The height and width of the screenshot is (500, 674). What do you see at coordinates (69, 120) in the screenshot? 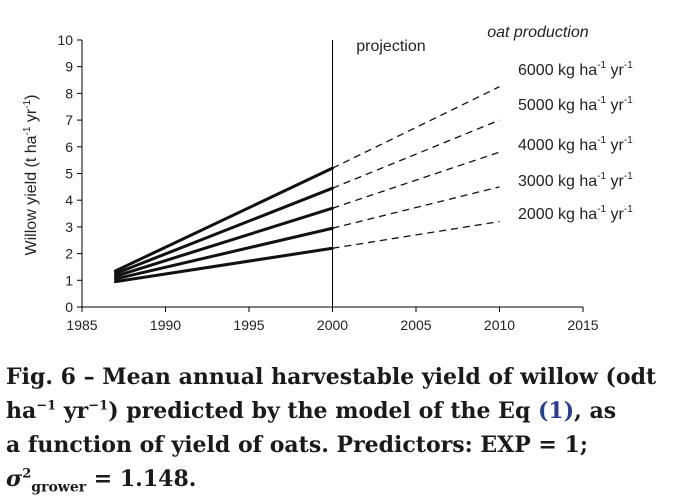
I see `y-tick-label: 7` at bounding box center [69, 120].